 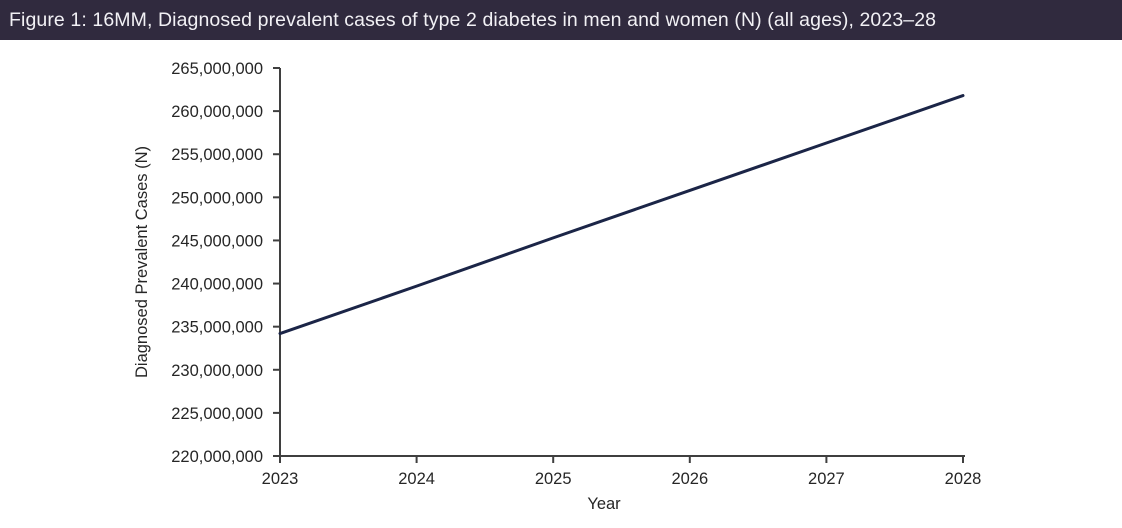 What do you see at coordinates (604, 504) in the screenshot?
I see `x-axis-title: Year` at bounding box center [604, 504].